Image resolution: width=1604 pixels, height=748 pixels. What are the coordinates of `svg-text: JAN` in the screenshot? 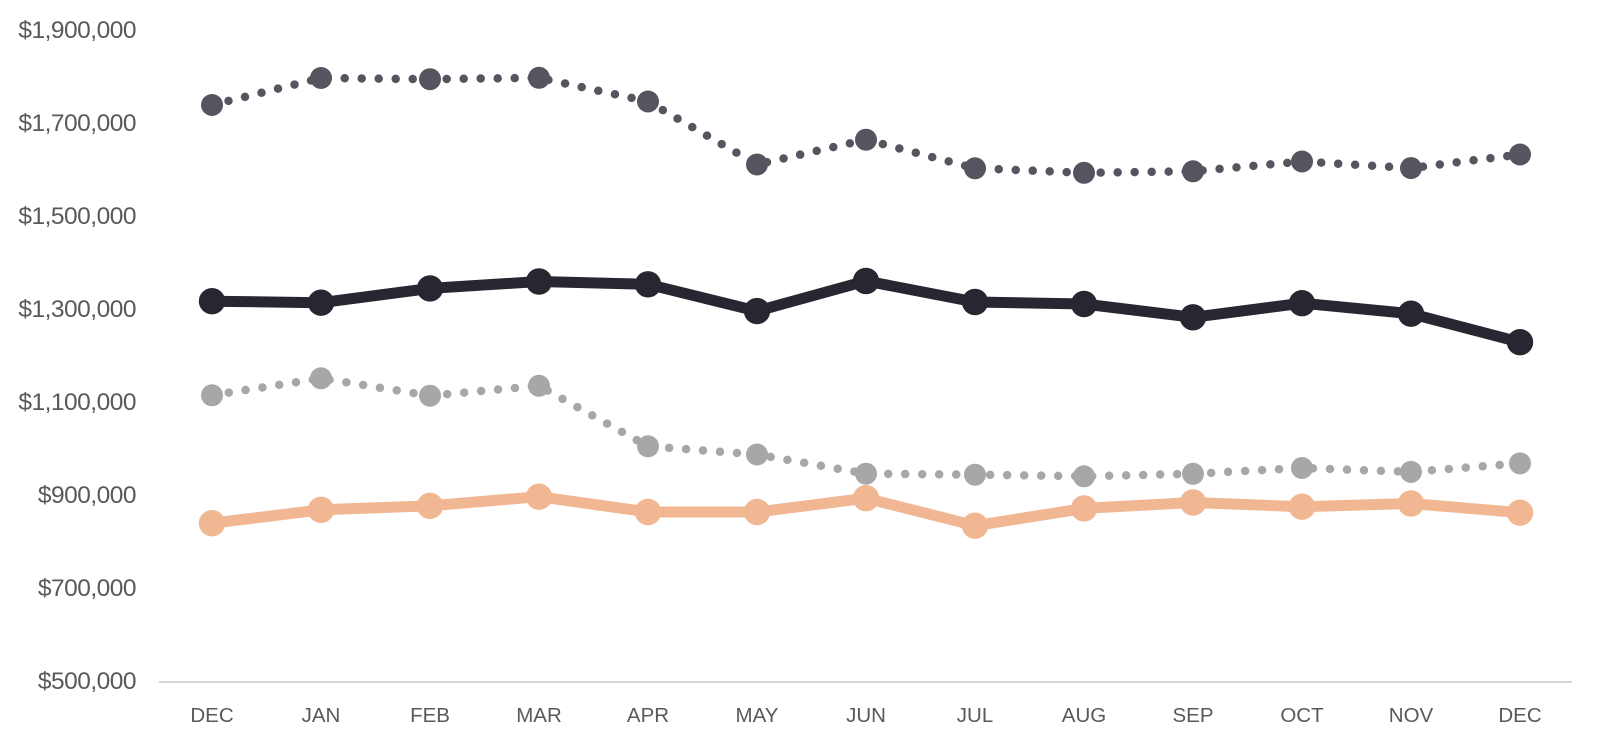 It's located at (321, 715).